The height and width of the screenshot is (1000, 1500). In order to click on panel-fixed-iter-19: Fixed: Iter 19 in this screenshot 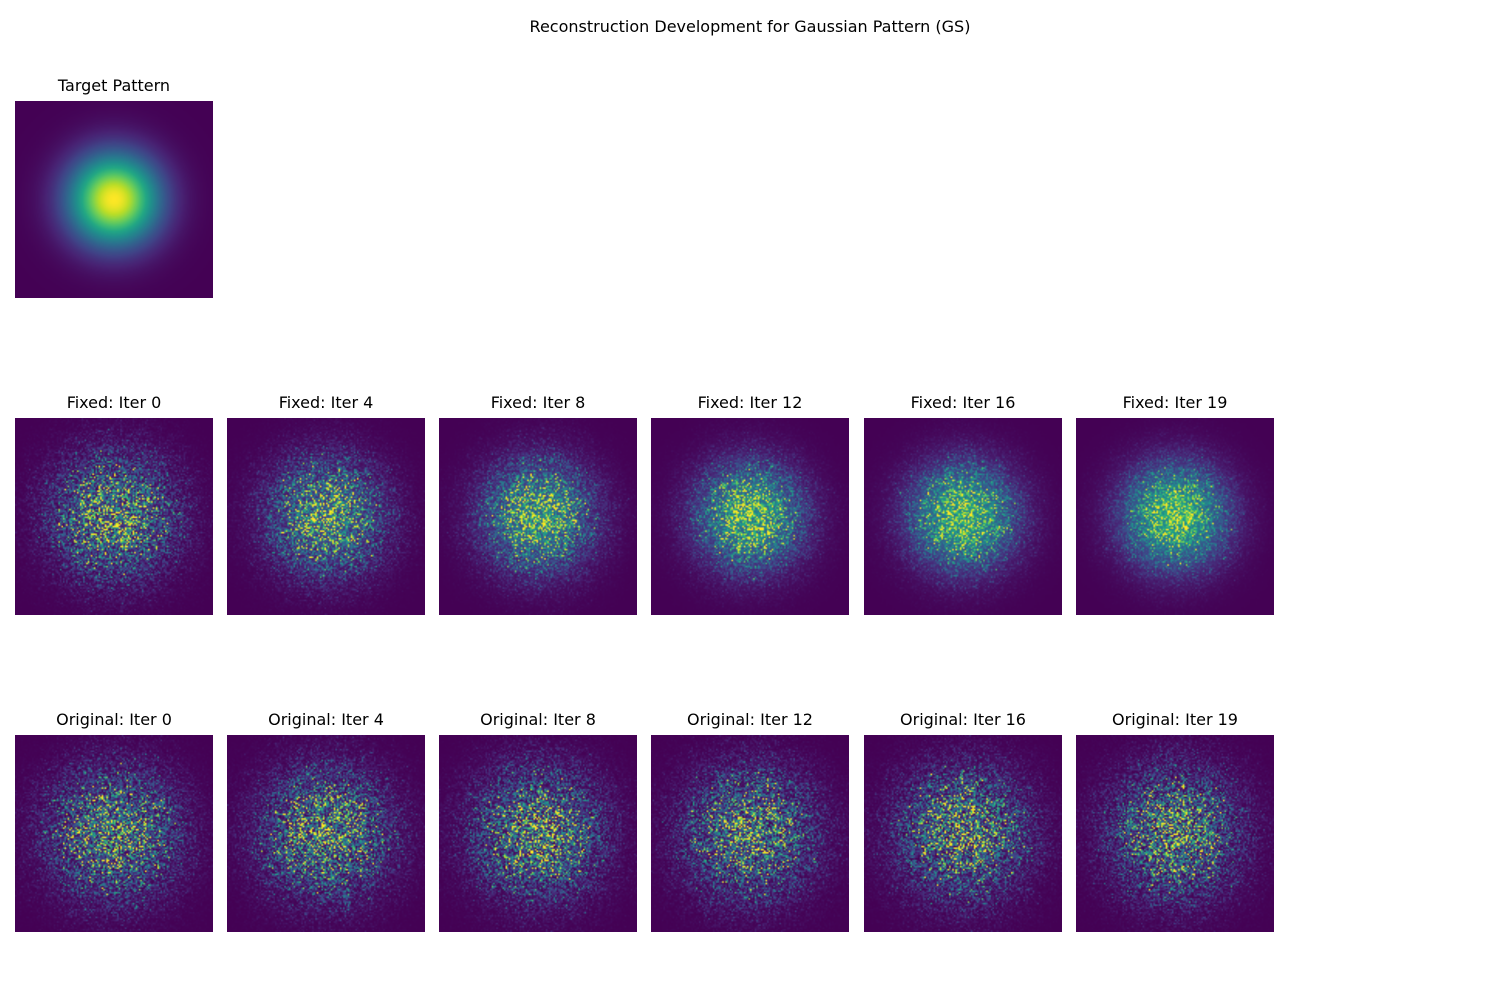, I will do `click(1175, 500)`.